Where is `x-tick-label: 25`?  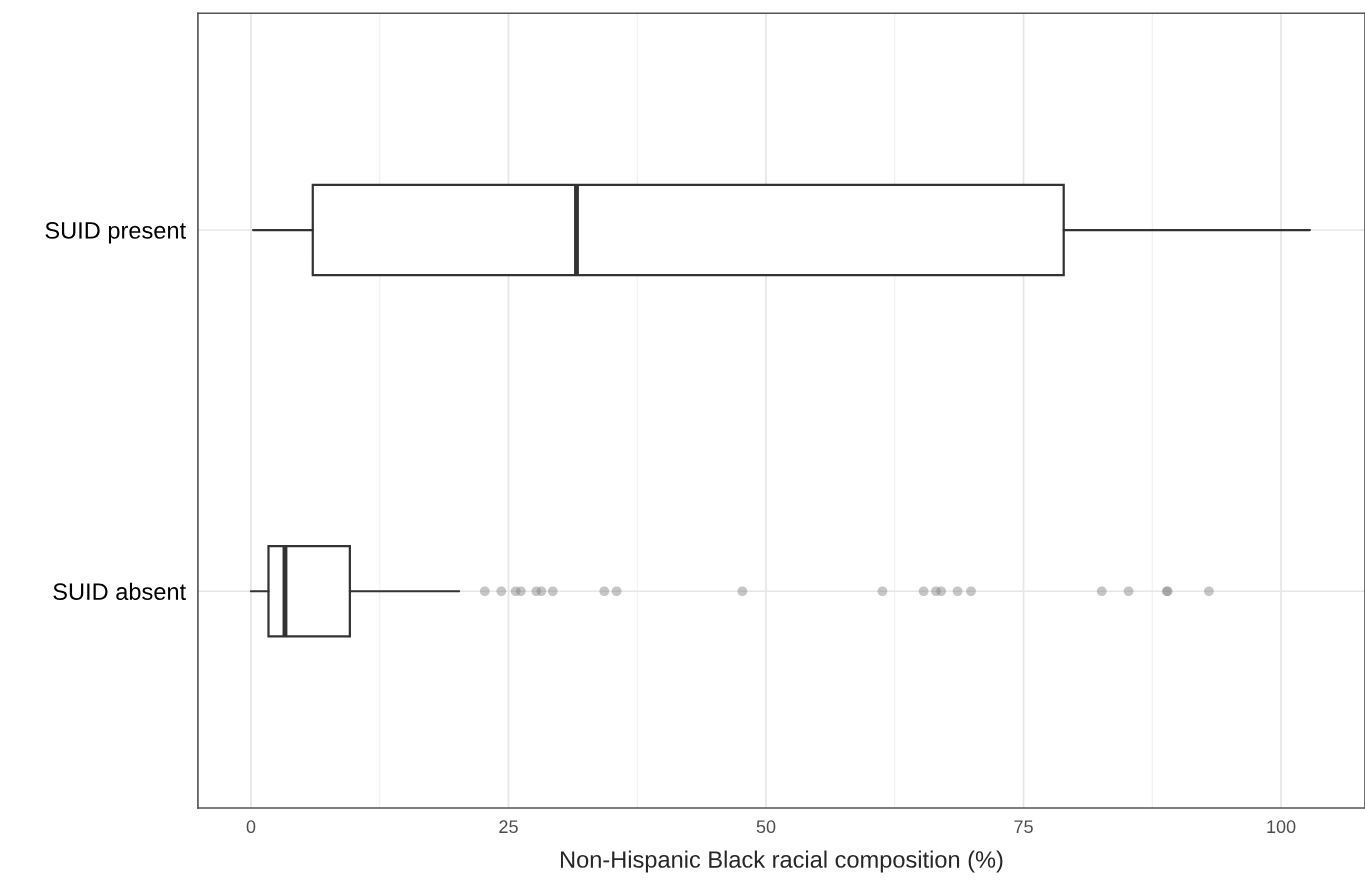
x-tick-label: 25 is located at coordinates (508, 827).